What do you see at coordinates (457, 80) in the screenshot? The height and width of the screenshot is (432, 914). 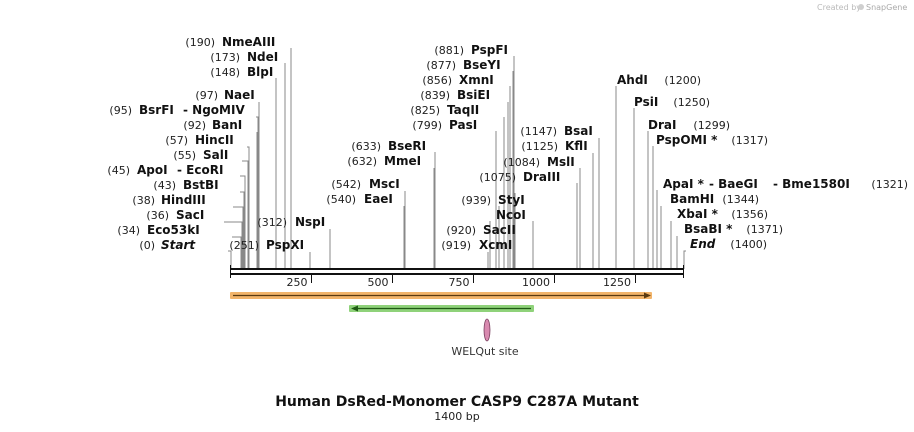 I see `enzyme-xmni: (856) XmnI` at bounding box center [457, 80].